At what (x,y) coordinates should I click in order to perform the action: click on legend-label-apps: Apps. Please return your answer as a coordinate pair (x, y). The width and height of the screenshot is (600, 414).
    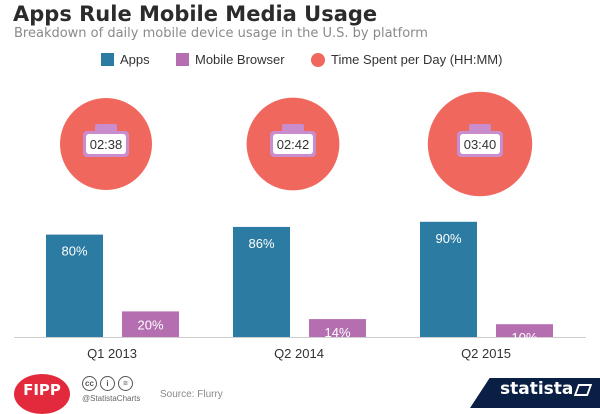
    Looking at the image, I should click on (135, 59).